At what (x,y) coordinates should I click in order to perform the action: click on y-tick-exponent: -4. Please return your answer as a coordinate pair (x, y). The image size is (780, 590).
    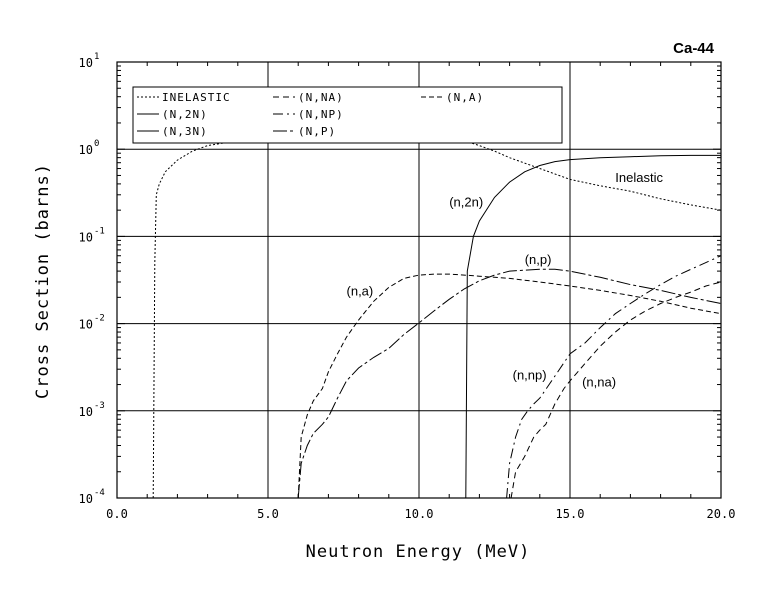
    Looking at the image, I should click on (99, 493).